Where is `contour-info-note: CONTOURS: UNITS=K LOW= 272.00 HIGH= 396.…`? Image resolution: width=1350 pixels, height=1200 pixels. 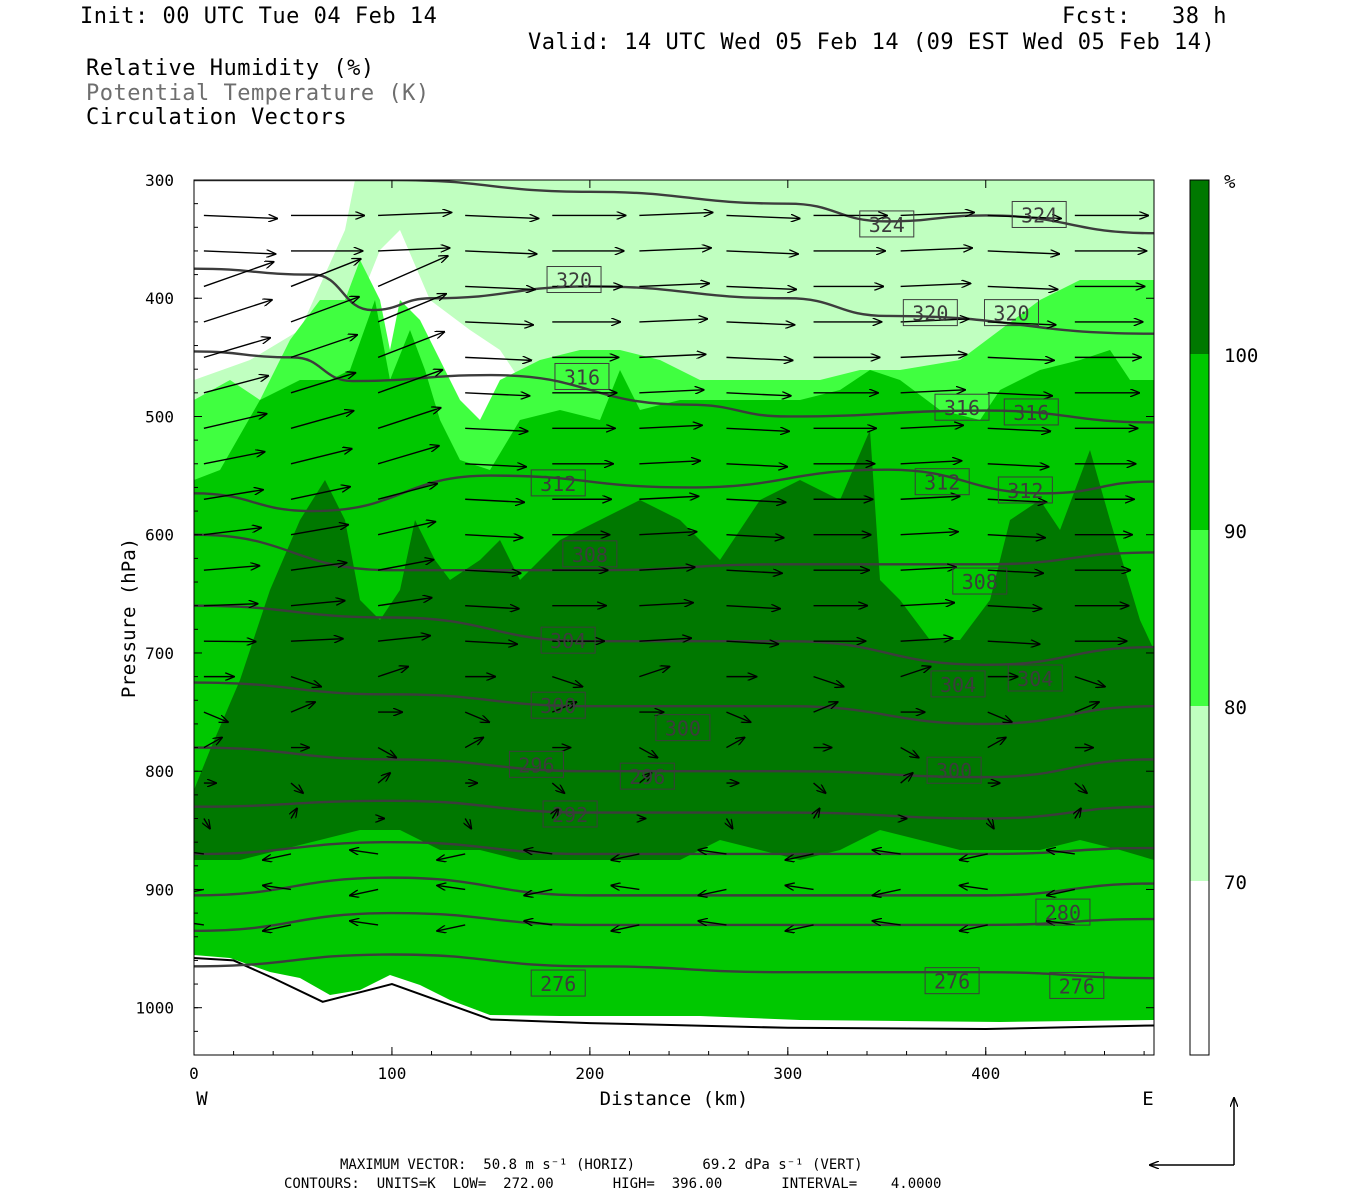 contour-info-note: CONTOURS: UNITS=K LOW= 272.00 HIGH= 396.… is located at coordinates (613, 1184).